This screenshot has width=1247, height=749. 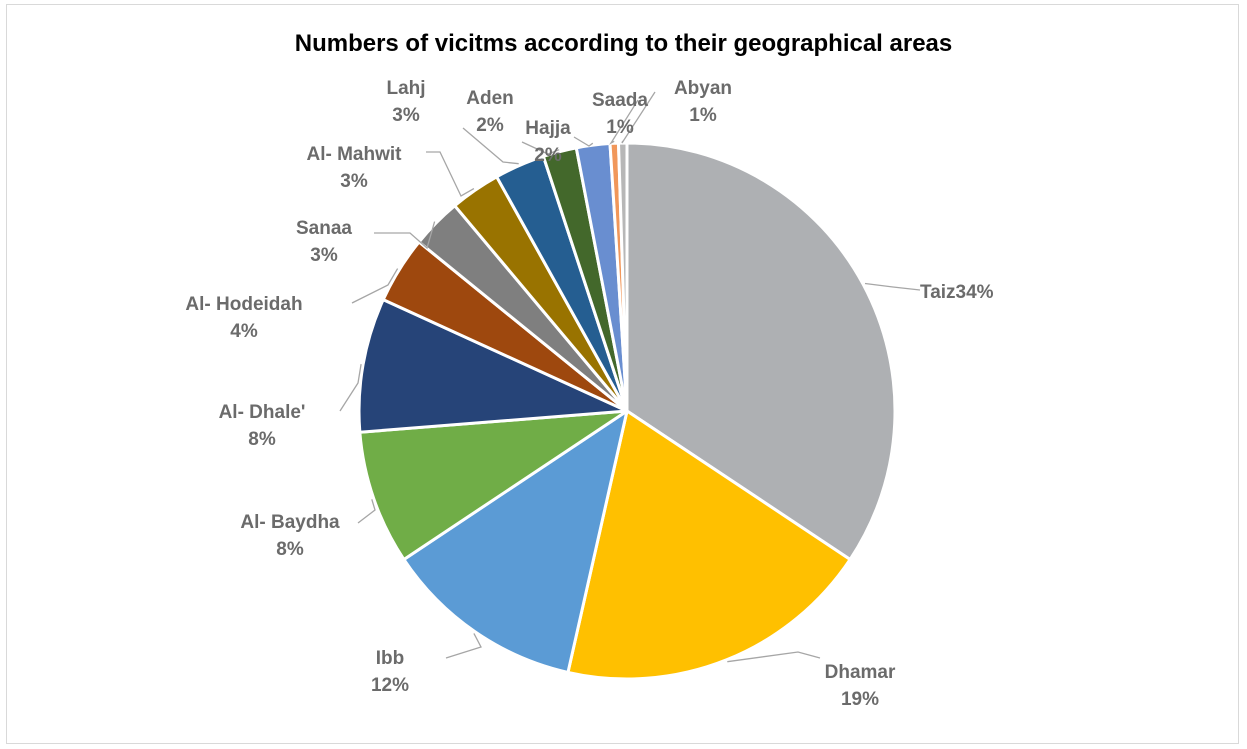 What do you see at coordinates (366, 511) in the screenshot?
I see `leader-line-al-baydha` at bounding box center [366, 511].